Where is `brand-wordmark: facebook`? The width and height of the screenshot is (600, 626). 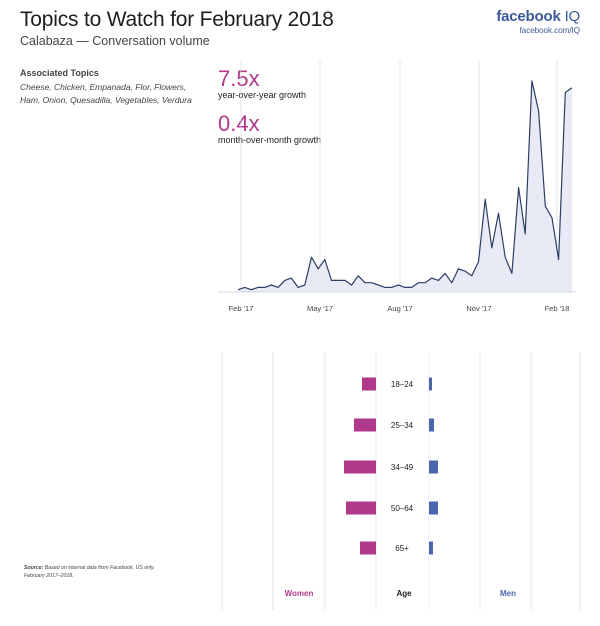
brand-wordmark: facebook is located at coordinates (528, 16).